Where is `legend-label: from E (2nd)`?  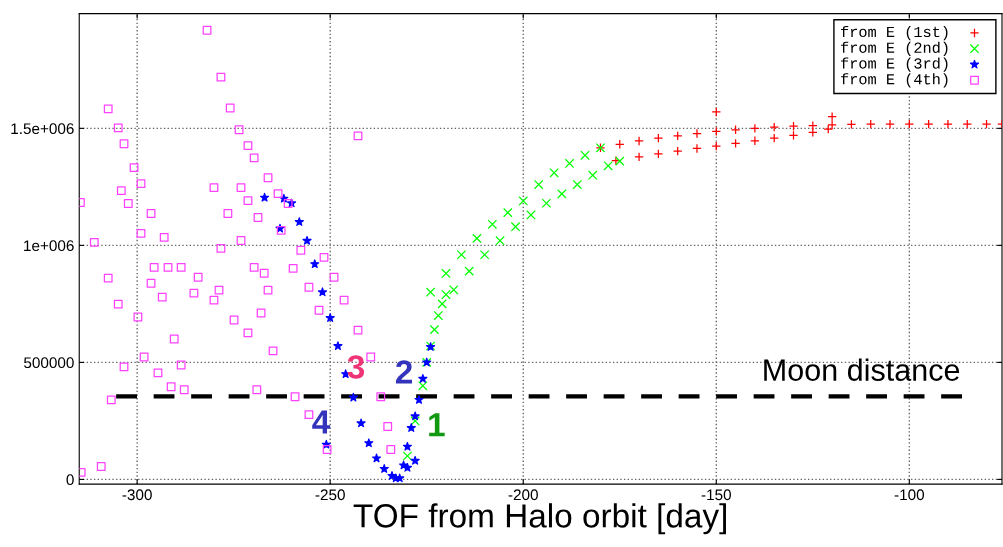
legend-label: from E (2nd) is located at coordinates (894, 48).